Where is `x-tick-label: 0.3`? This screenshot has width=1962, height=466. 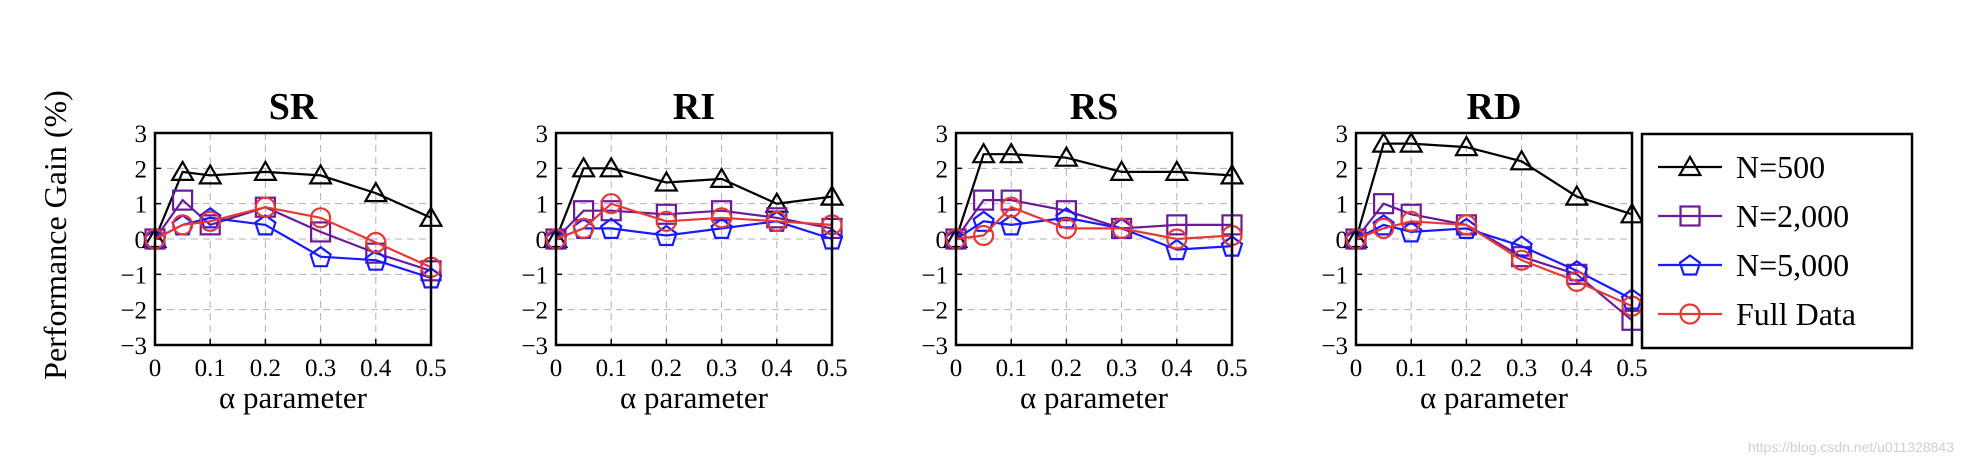
x-tick-label: 0.3 is located at coordinates (1121, 368).